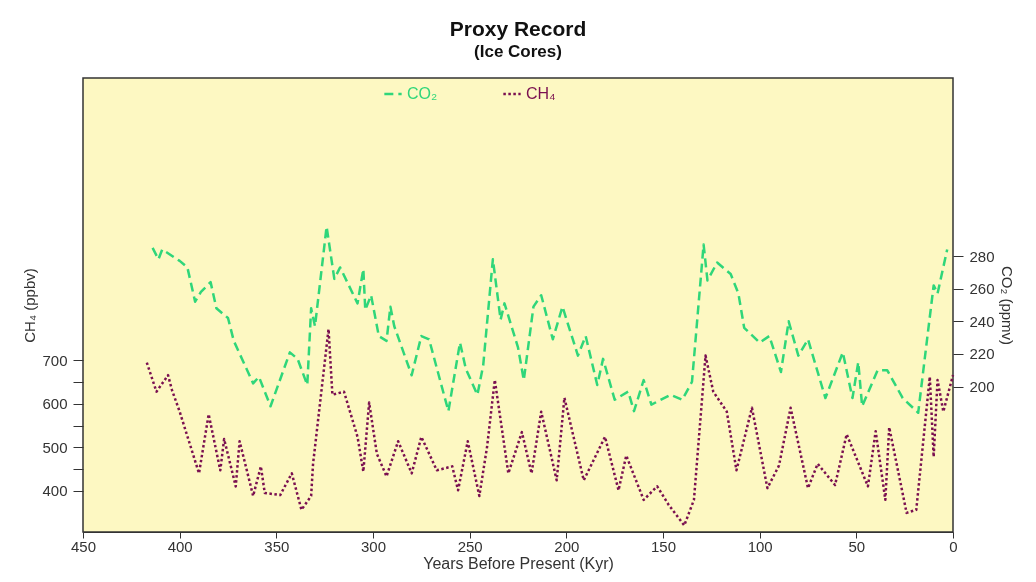 The height and width of the screenshot is (582, 1036). Describe the element at coordinates (55, 404) in the screenshot. I see `y-tick-label: 600` at that location.